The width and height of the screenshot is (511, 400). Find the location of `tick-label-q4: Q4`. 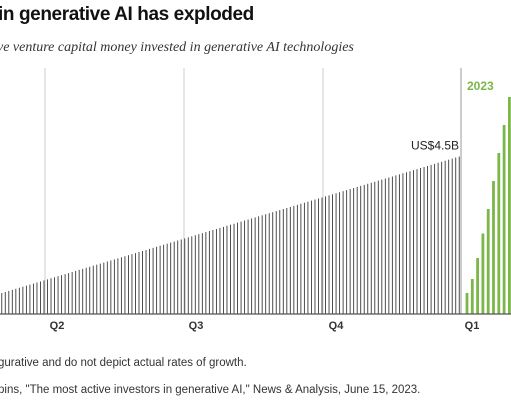

tick-label-q4: Q4 is located at coordinates (337, 326).